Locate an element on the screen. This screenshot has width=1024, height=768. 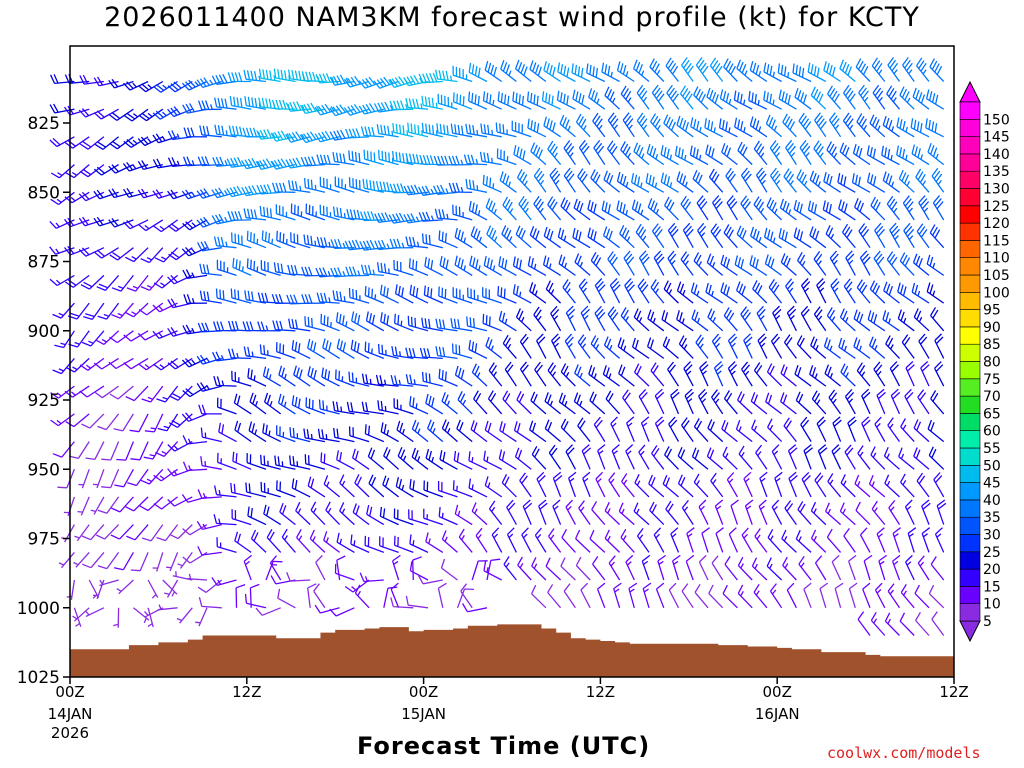
credit-text: coolwx.com/models is located at coordinates (904, 753).